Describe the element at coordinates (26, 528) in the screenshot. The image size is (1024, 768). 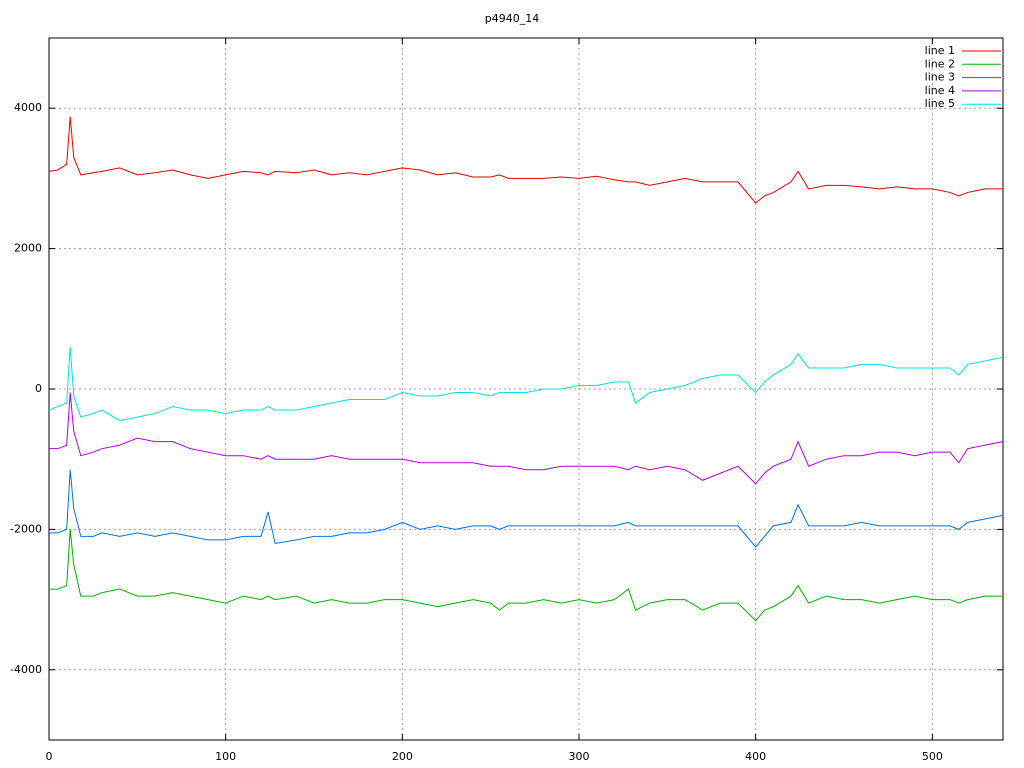
I see `y-tick-label: -2000` at that location.